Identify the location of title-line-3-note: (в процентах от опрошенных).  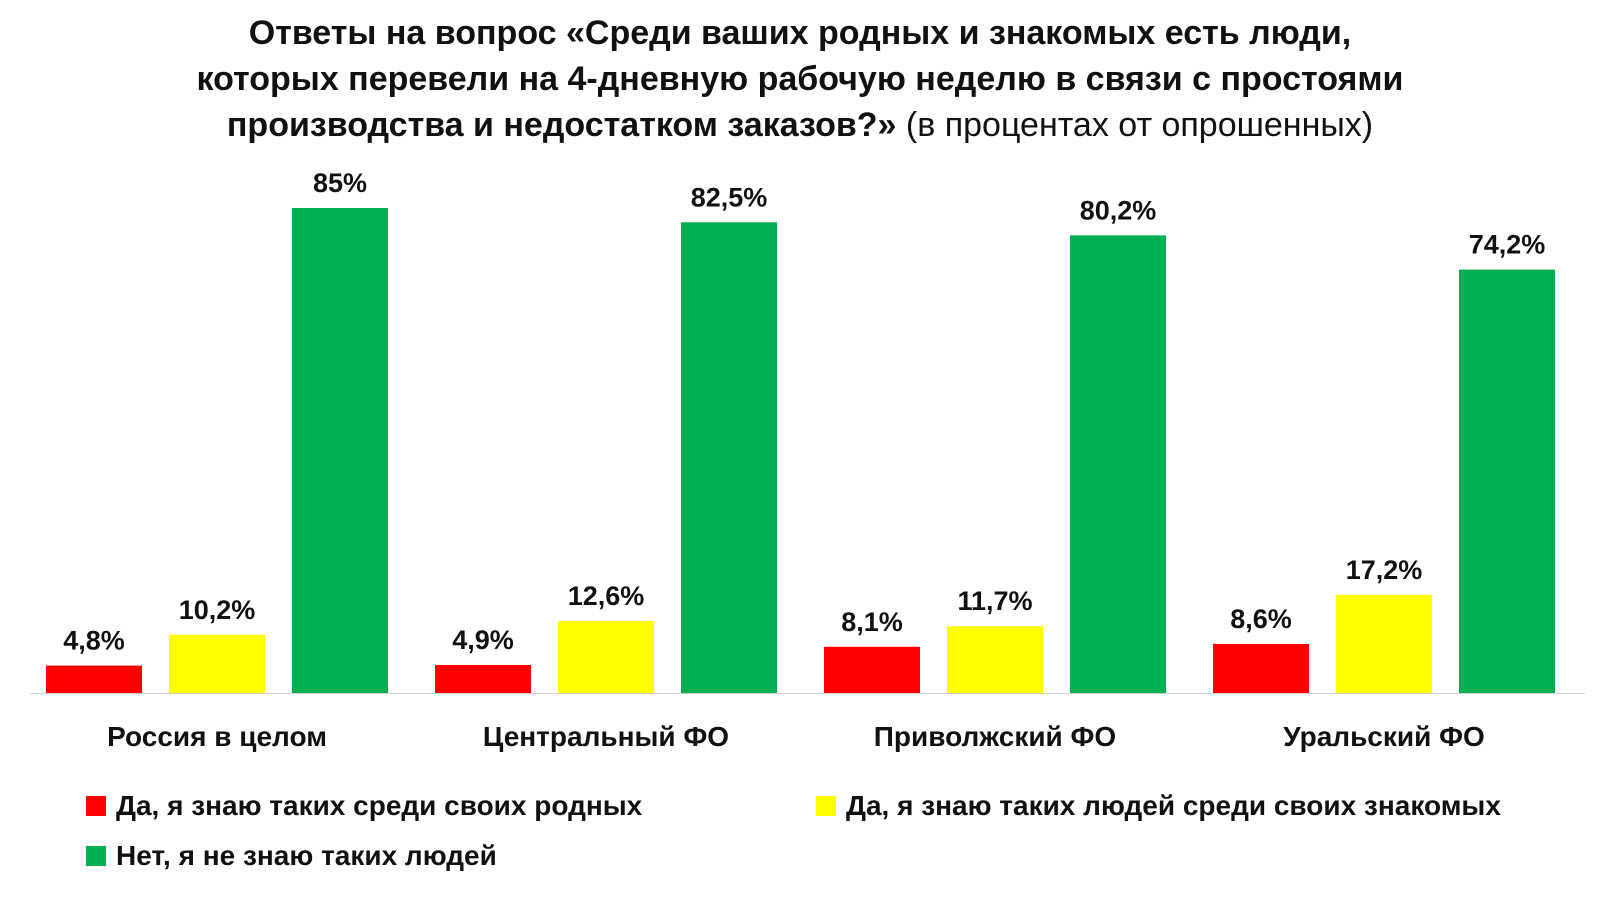
(1139, 125).